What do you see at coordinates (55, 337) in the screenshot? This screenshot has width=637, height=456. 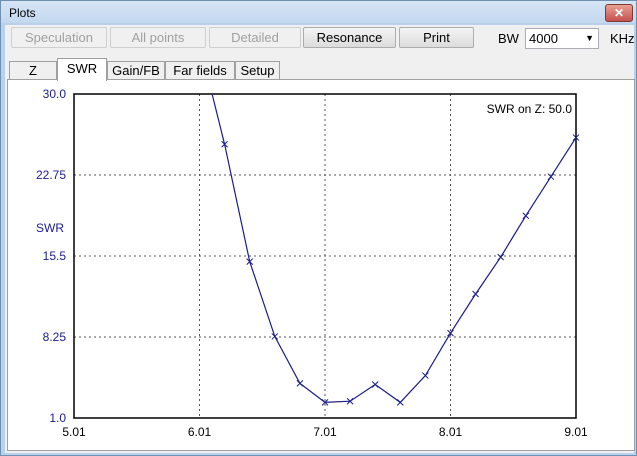 I see `y-tick-label: 8.25` at bounding box center [55, 337].